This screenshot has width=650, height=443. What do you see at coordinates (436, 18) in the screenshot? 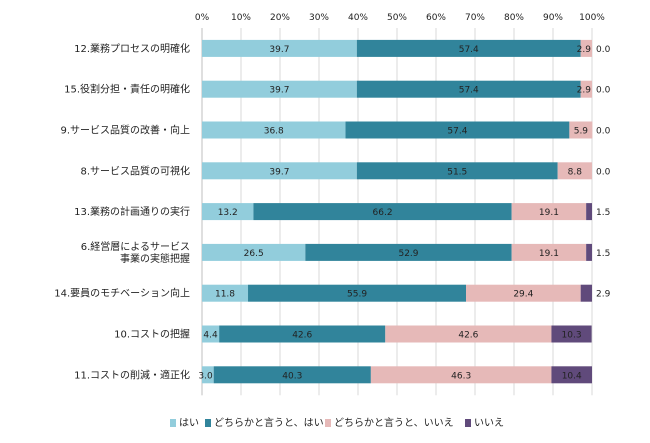
I see `x-tick-label: 60%` at bounding box center [436, 18].